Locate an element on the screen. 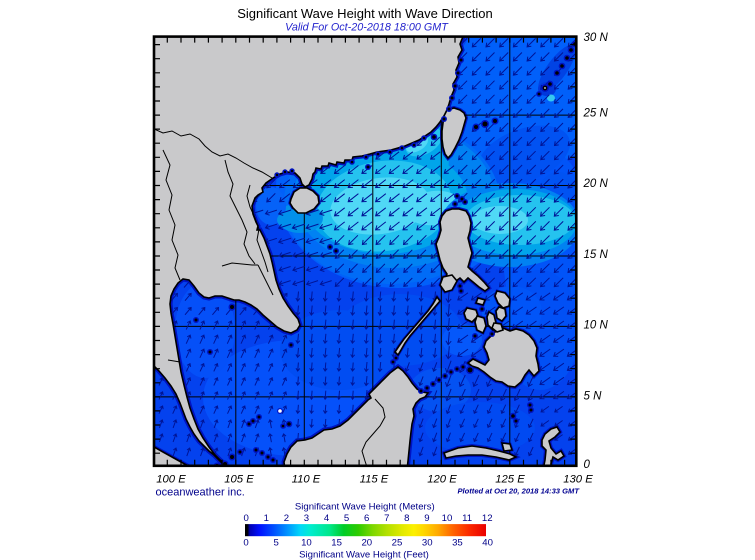  svg-text: 9 is located at coordinates (426, 518).